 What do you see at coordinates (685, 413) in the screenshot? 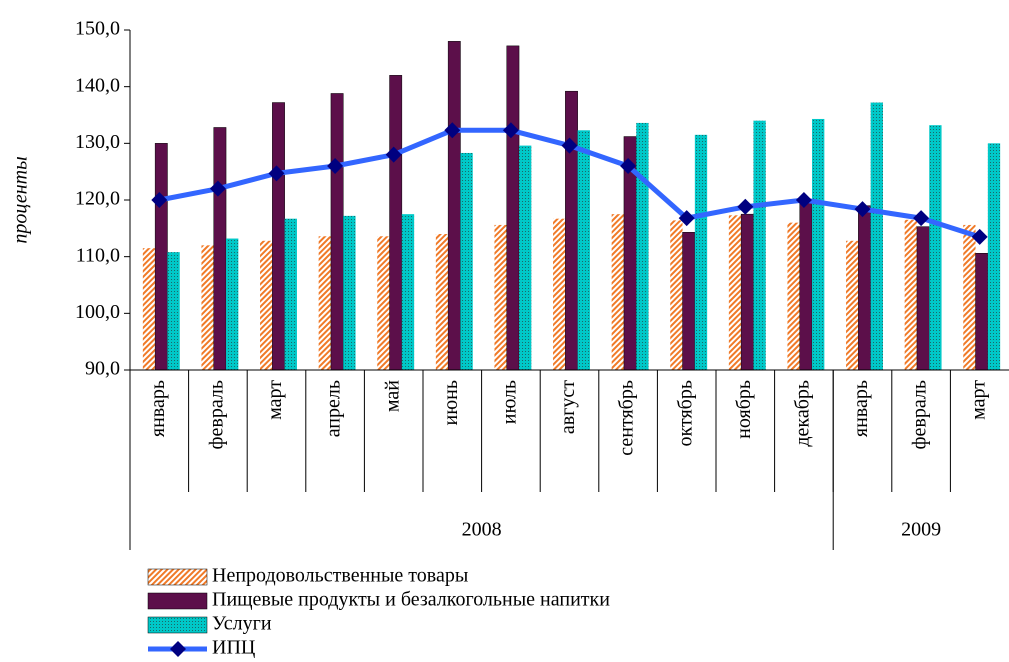
I see `x-tick-label: октябрь` at bounding box center [685, 413].